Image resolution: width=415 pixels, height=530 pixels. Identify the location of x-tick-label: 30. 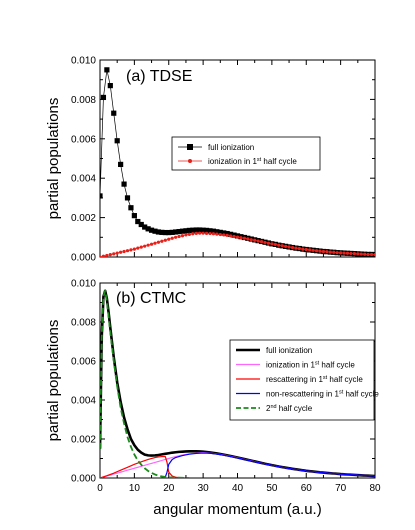
(204, 488).